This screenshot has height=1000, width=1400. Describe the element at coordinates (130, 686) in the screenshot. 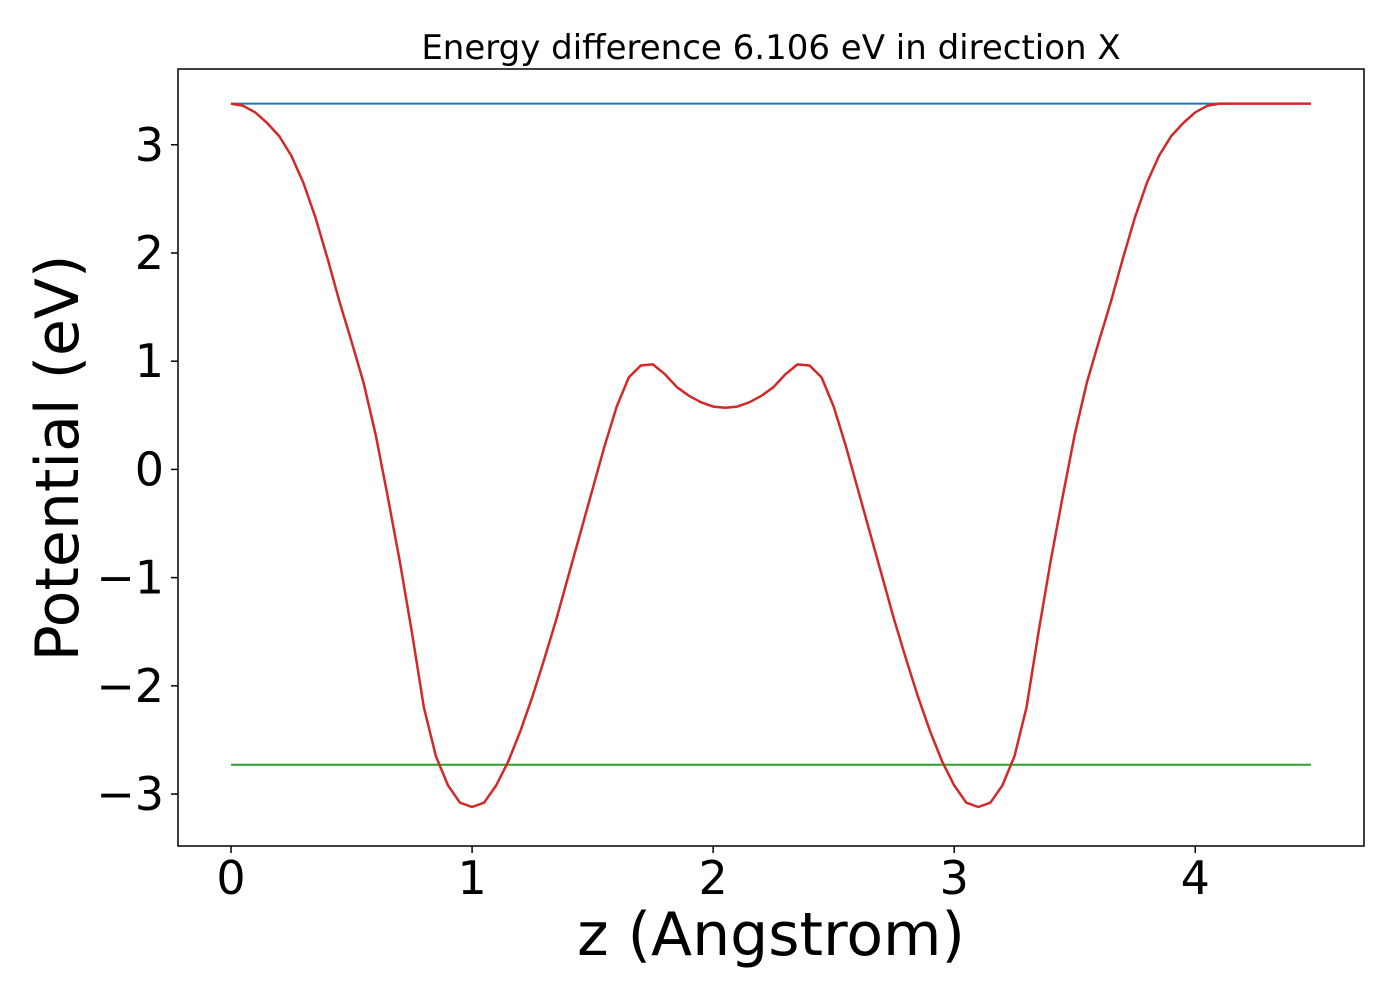

I see `y-tick-label: −2` at that location.